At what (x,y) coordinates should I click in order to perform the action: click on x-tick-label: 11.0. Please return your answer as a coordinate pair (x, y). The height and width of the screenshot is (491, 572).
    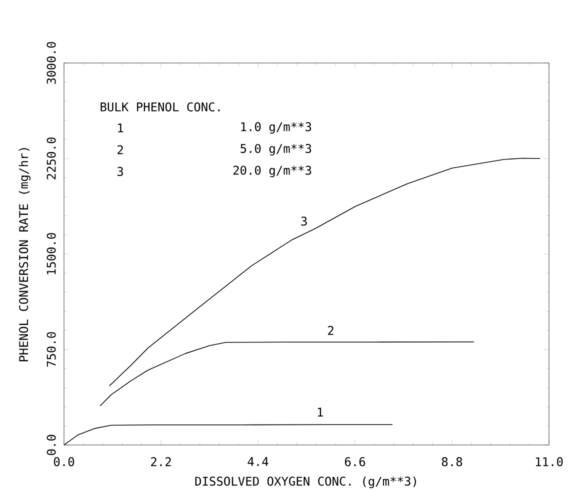
    Looking at the image, I should click on (549, 461).